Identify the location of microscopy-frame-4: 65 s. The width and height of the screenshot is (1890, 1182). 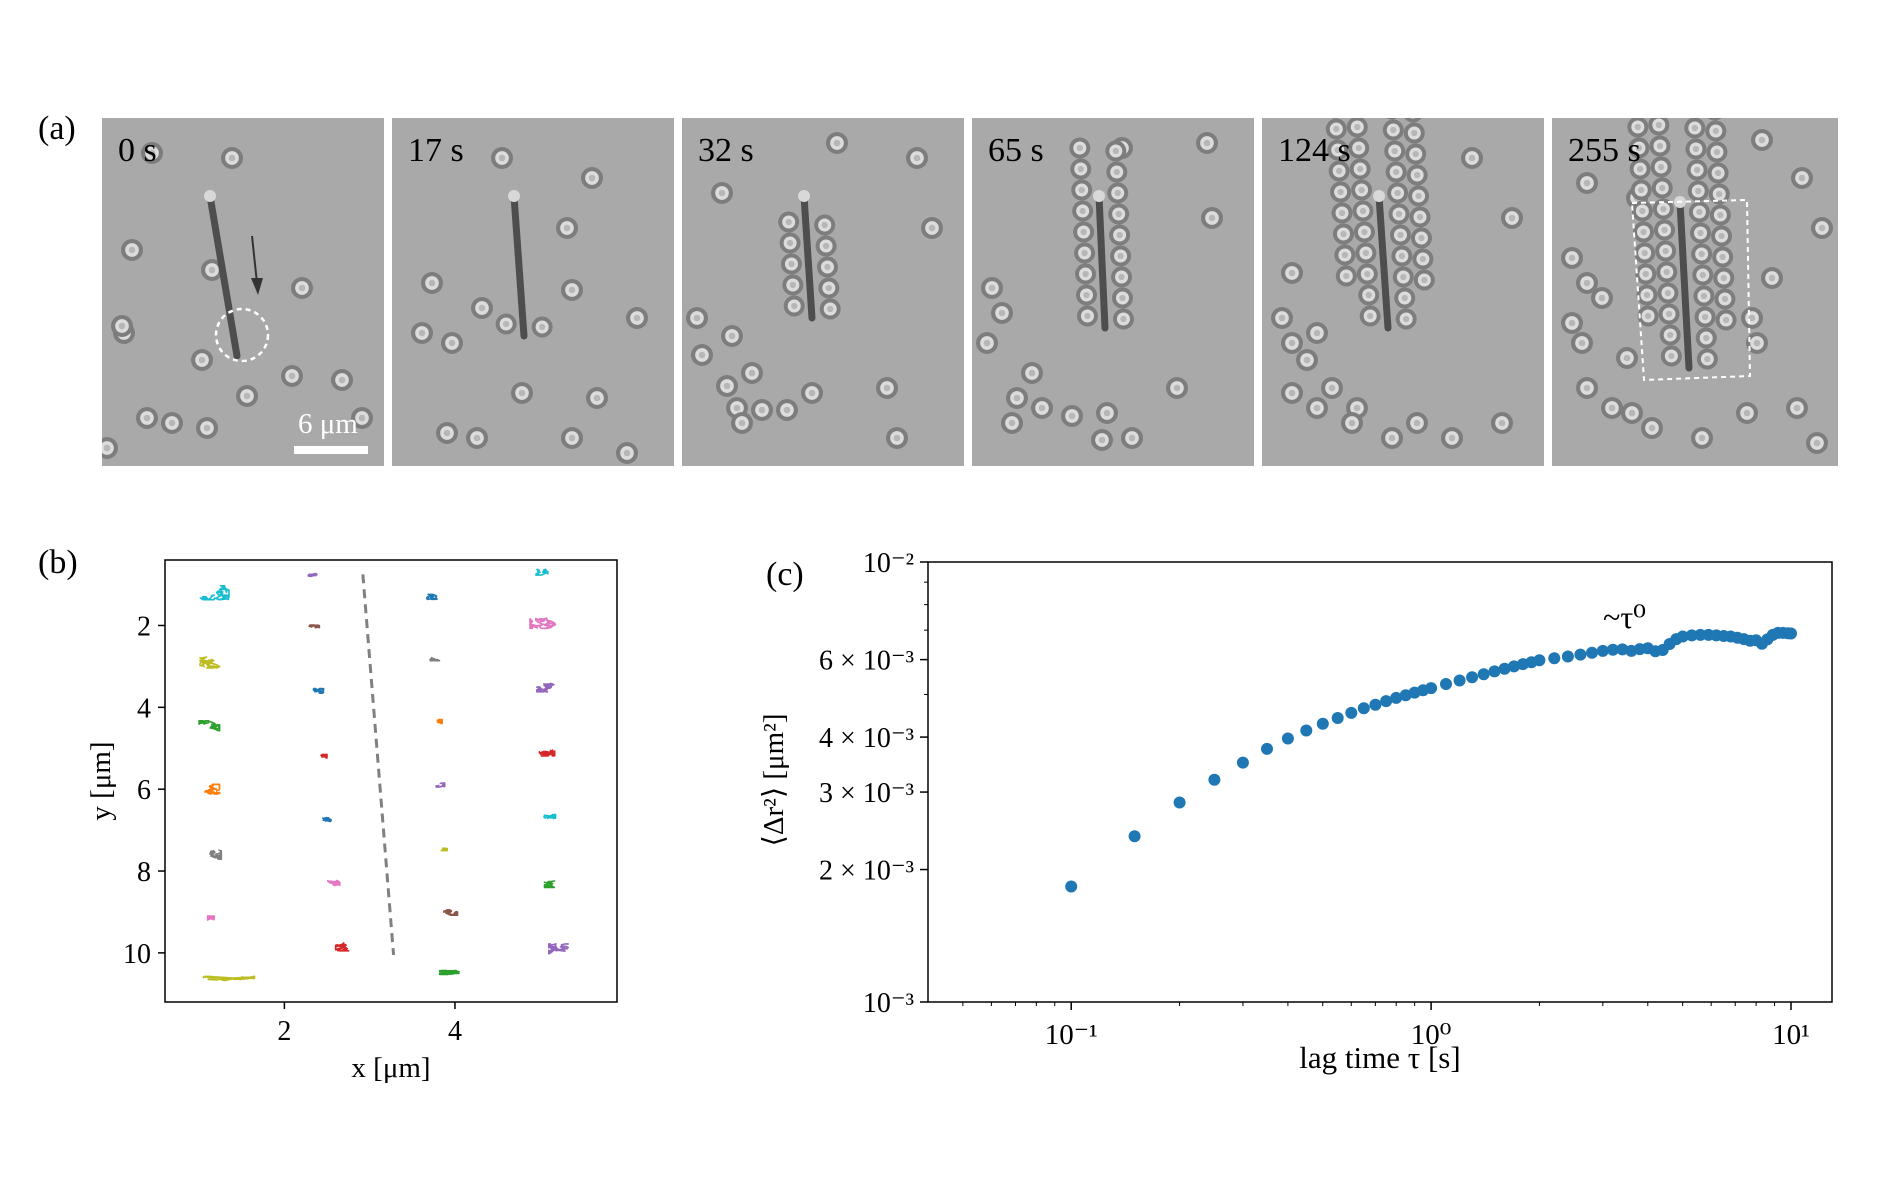
(1113, 292).